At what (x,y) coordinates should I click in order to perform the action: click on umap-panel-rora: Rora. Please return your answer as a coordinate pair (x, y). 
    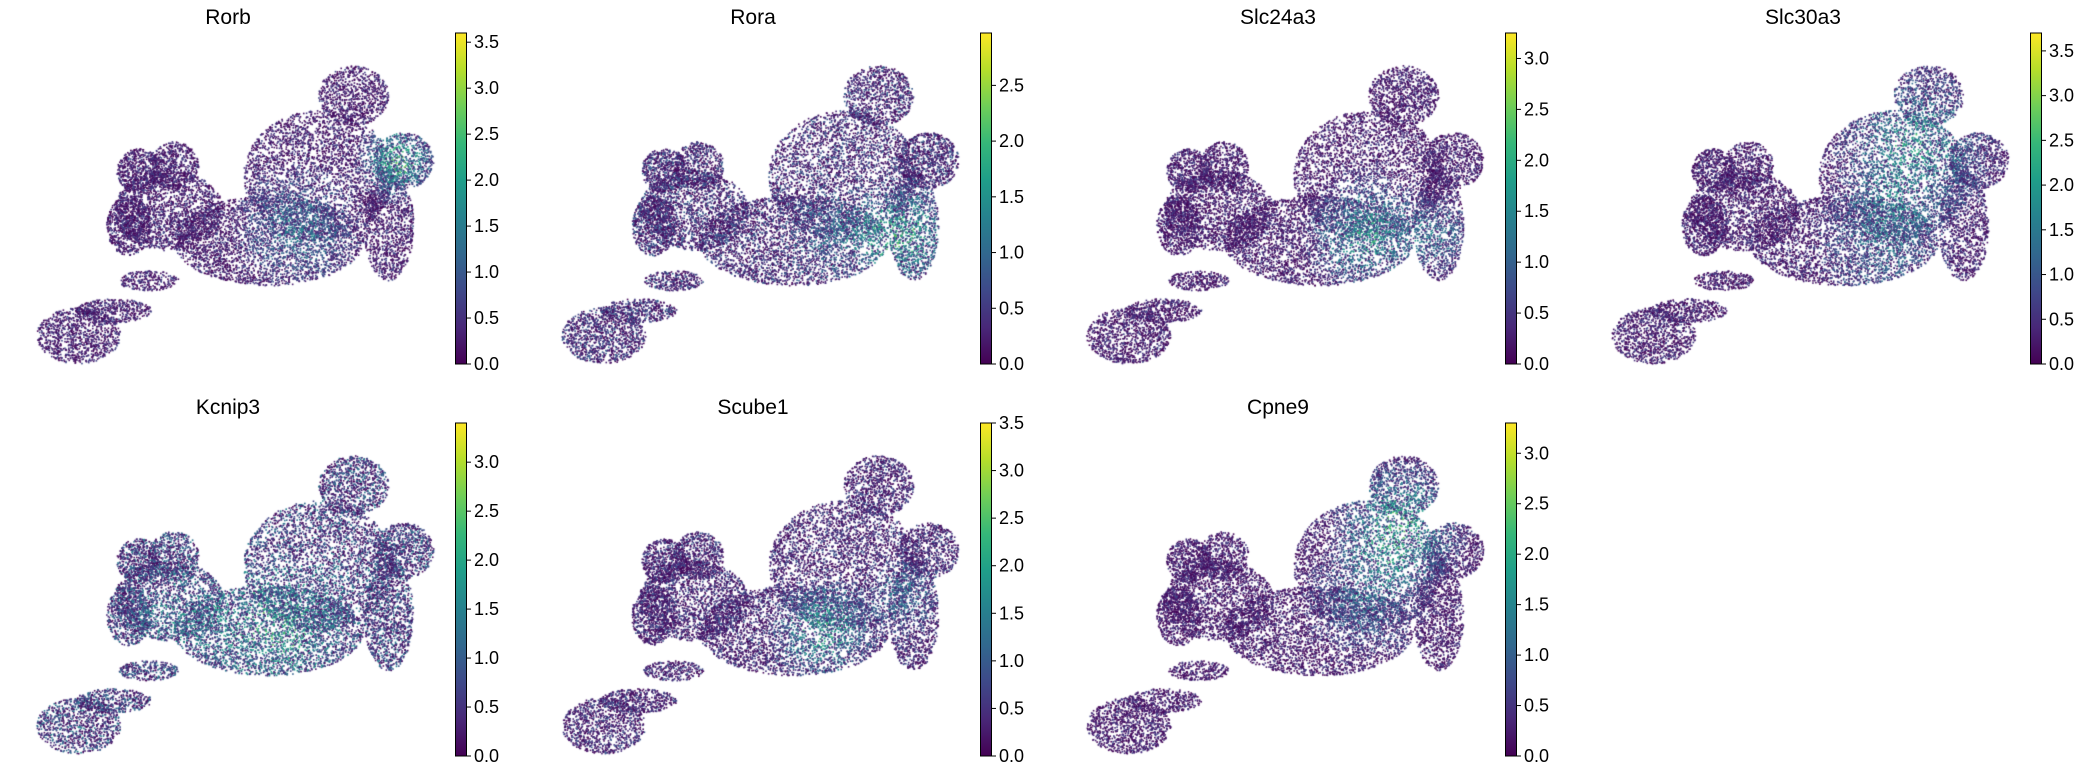
    Looking at the image, I should click on (753, 192).